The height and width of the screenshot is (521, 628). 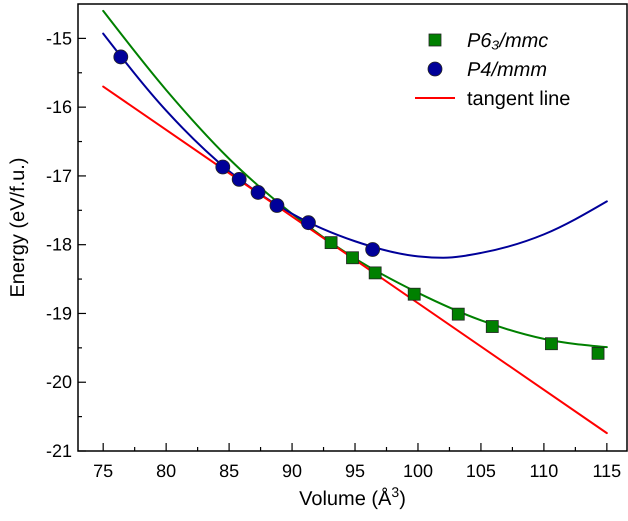 I want to click on y-tick-label: -19, so click(x=59, y=313).